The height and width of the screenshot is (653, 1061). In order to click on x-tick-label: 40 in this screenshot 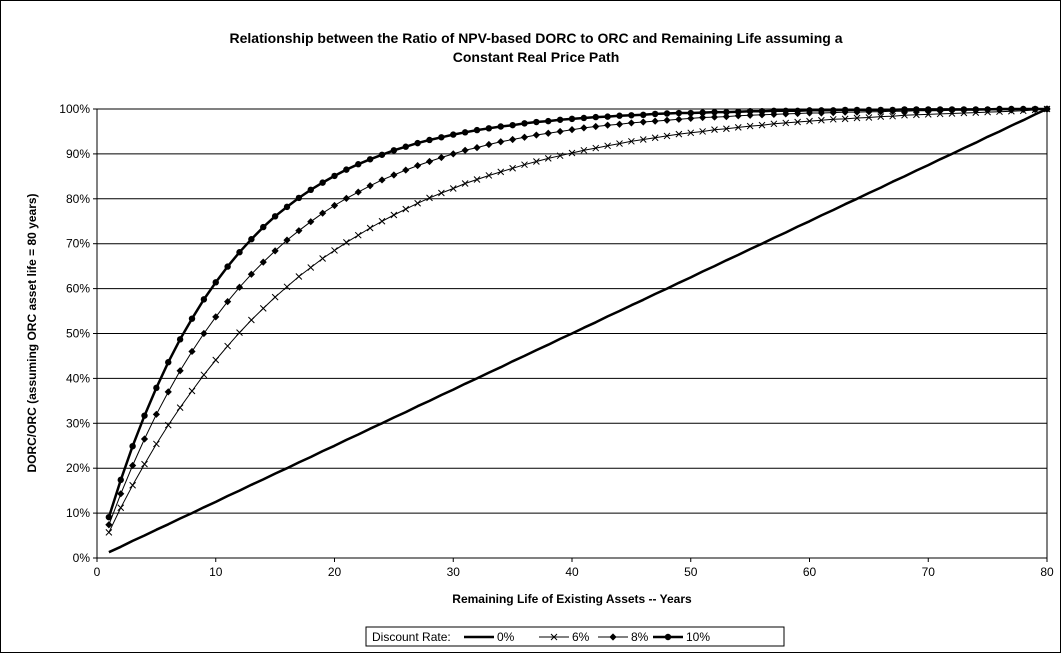, I will do `click(572, 572)`.